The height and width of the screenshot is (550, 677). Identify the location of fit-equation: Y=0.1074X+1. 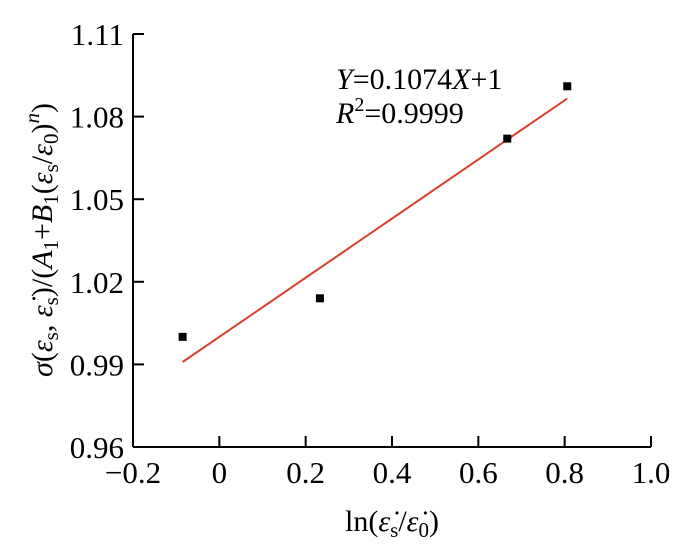
(419, 79).